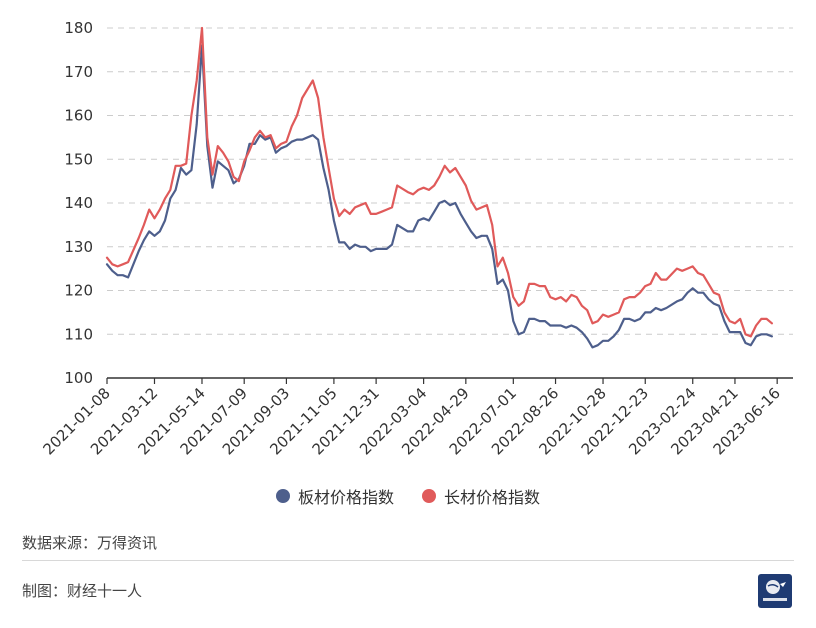 This screenshot has width=816, height=628. What do you see at coordinates (78, 291) in the screenshot?
I see `y-tick-label: 120` at bounding box center [78, 291].